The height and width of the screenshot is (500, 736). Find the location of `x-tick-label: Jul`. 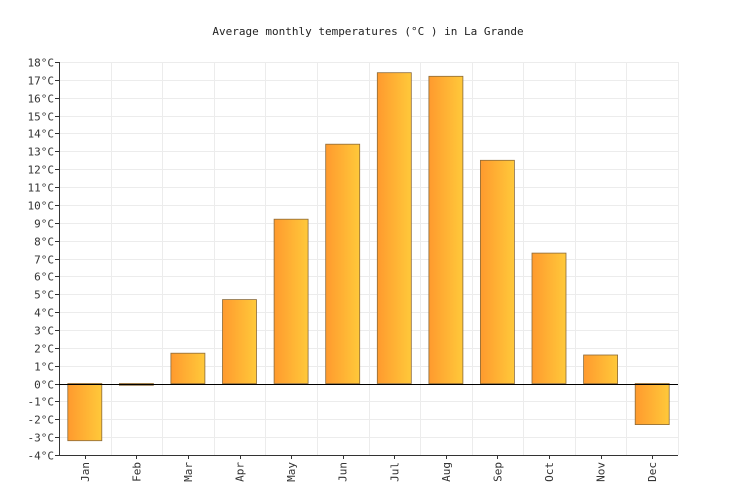

x-tick-label: Jul is located at coordinates (394, 472).